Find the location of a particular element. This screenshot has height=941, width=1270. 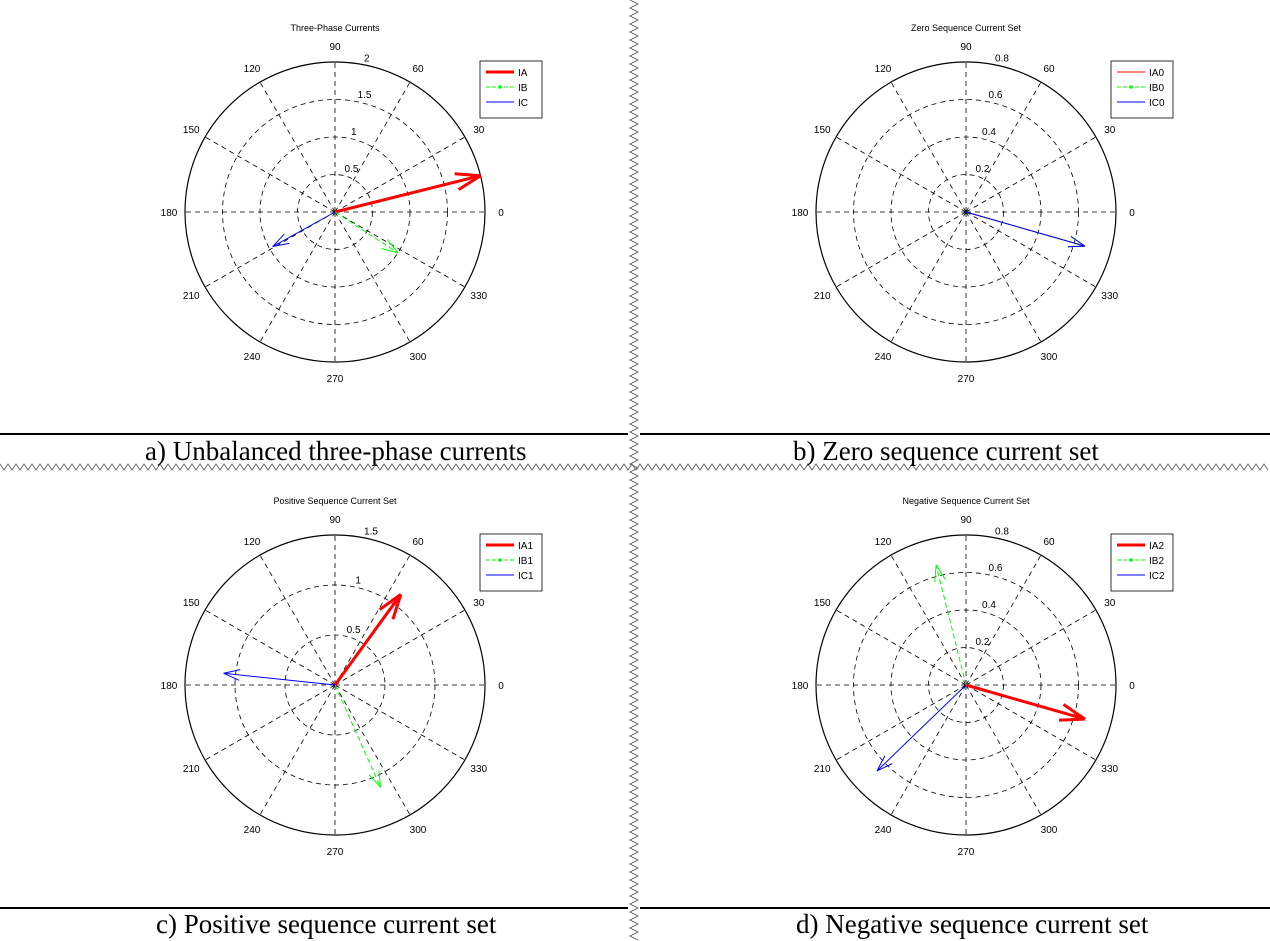

phasor-ib is located at coordinates (366, 232).